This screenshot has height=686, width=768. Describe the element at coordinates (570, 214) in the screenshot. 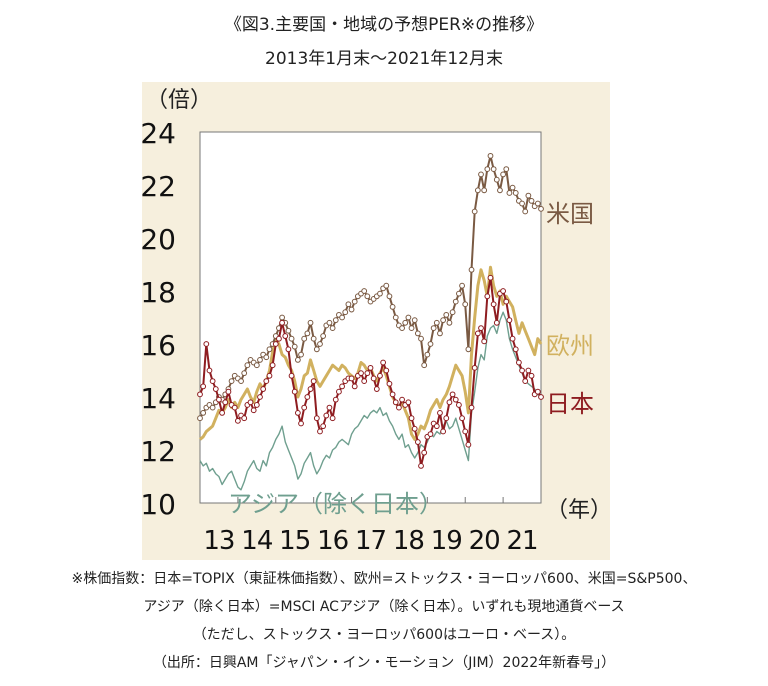

I see `series-label-us: 米国` at that location.